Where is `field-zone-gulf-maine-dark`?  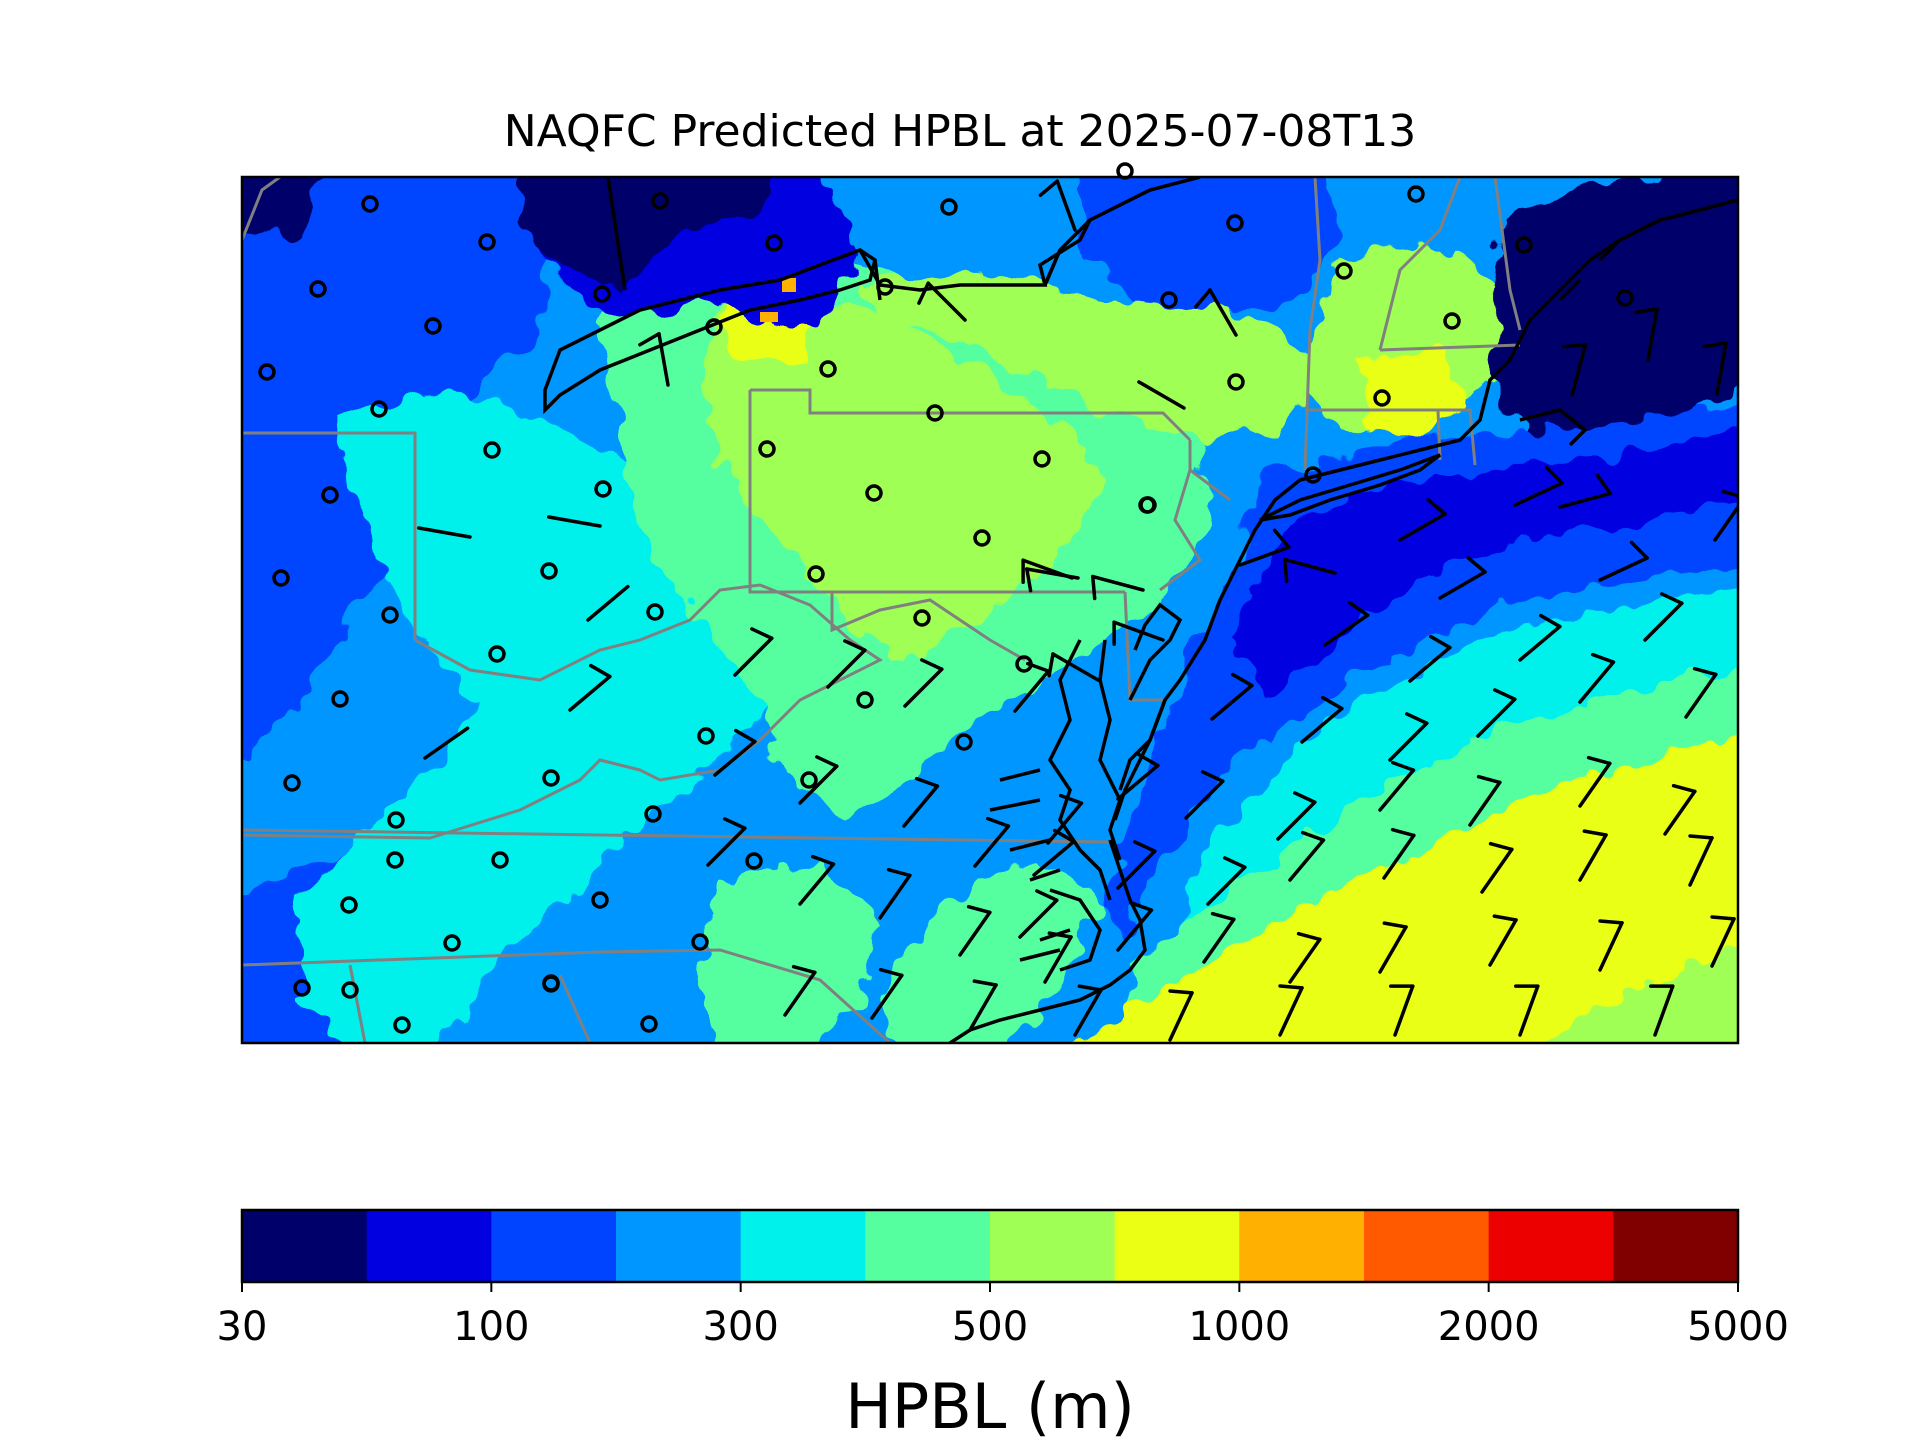 field-zone-gulf-maine-dark is located at coordinates (1614, 308).